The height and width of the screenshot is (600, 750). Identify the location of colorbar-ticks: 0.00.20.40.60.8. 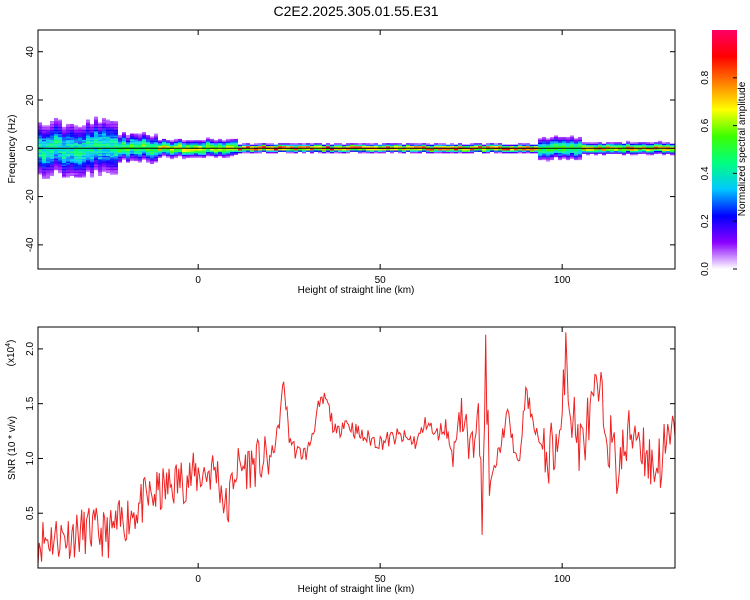
(718, 173).